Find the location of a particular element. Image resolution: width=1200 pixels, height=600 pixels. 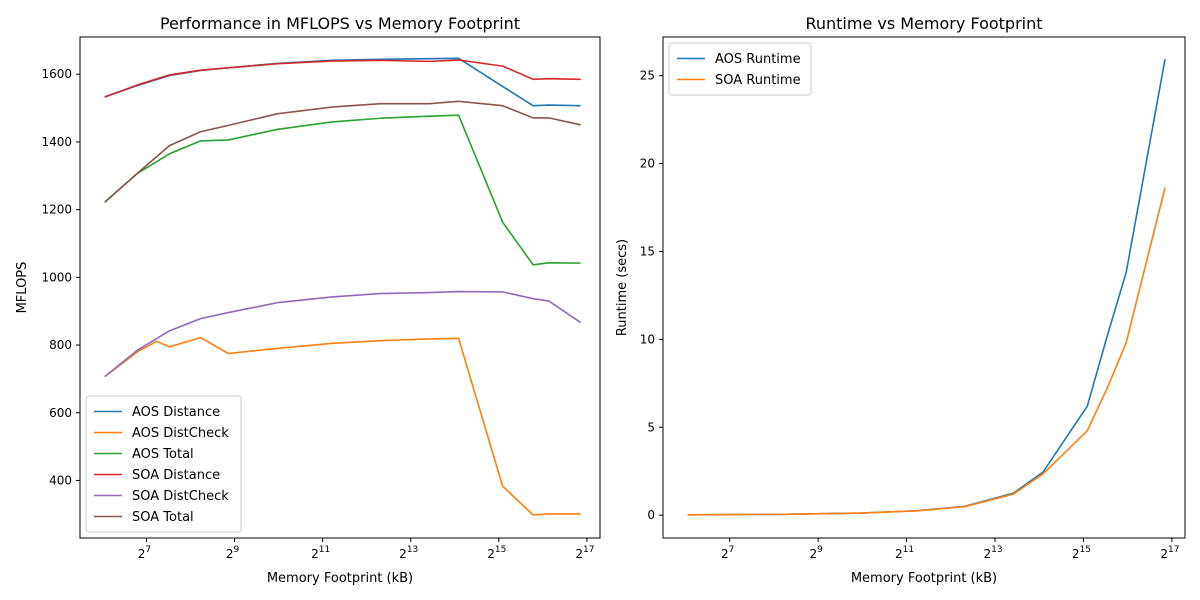

y-axis-label: Runtime (secs) is located at coordinates (622, 287).